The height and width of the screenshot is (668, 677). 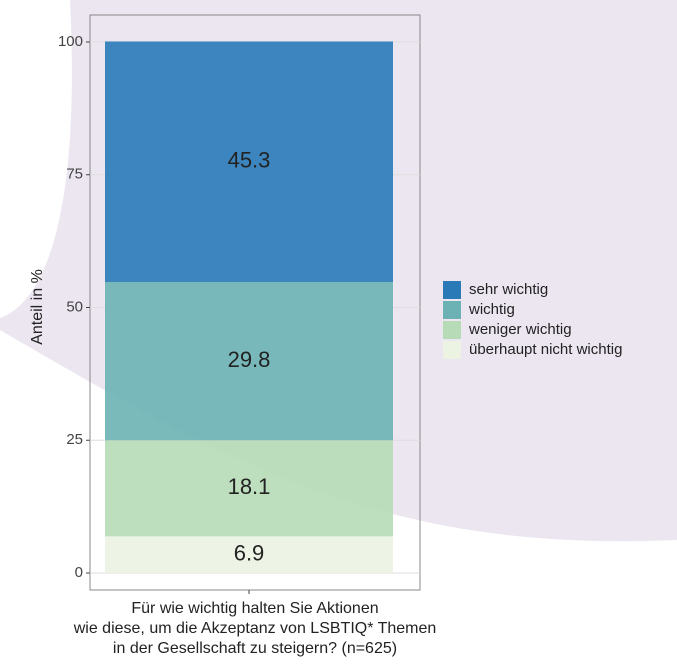 What do you see at coordinates (37, 307) in the screenshot?
I see `y-axis-label: Anteil in %` at bounding box center [37, 307].